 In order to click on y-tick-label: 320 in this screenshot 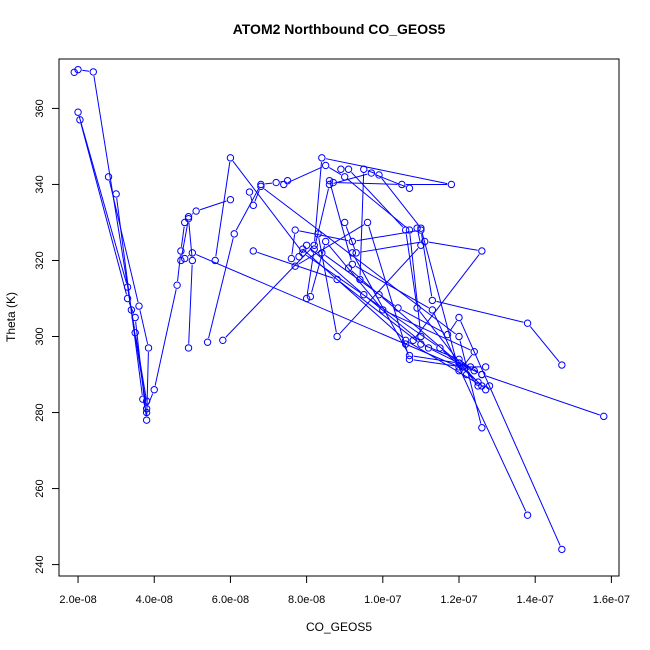, I will do `click(40, 260)`.